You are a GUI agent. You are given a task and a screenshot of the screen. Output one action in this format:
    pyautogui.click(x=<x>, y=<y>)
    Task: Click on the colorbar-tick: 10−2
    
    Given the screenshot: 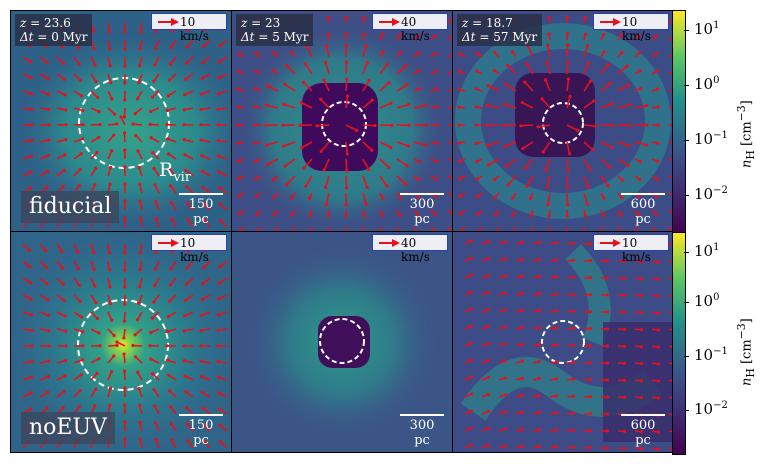 What is the action you would take?
    pyautogui.click(x=711, y=409)
    